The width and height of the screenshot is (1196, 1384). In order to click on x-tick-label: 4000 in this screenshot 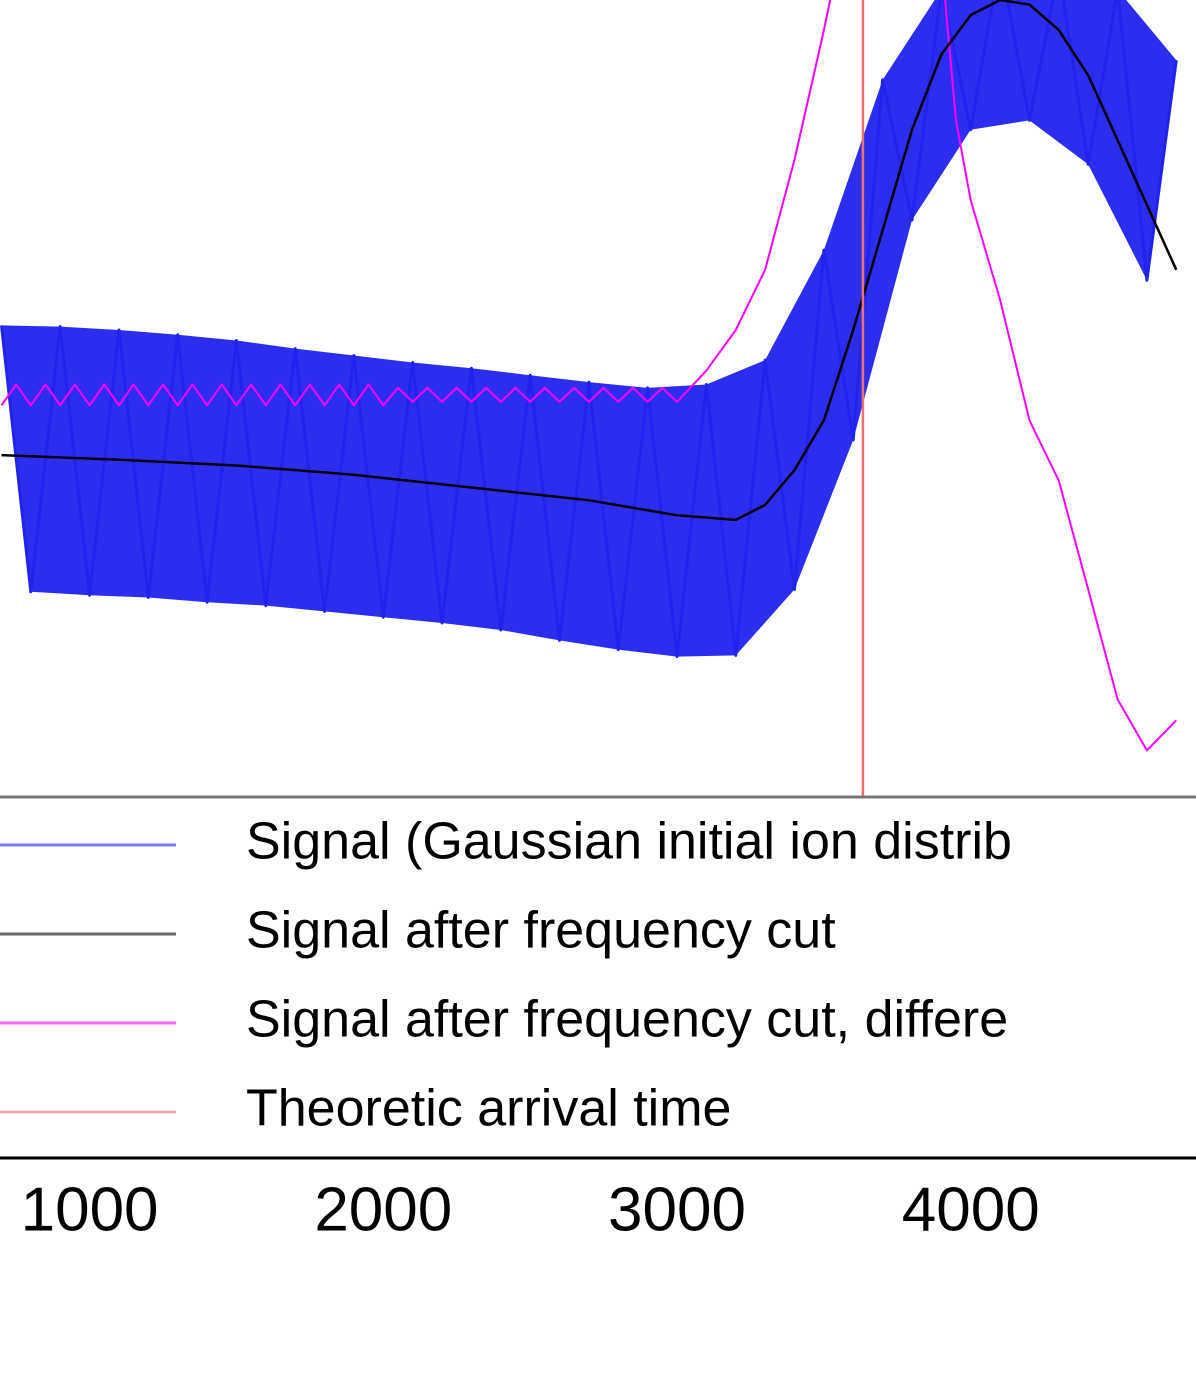, I will do `click(971, 1209)`.